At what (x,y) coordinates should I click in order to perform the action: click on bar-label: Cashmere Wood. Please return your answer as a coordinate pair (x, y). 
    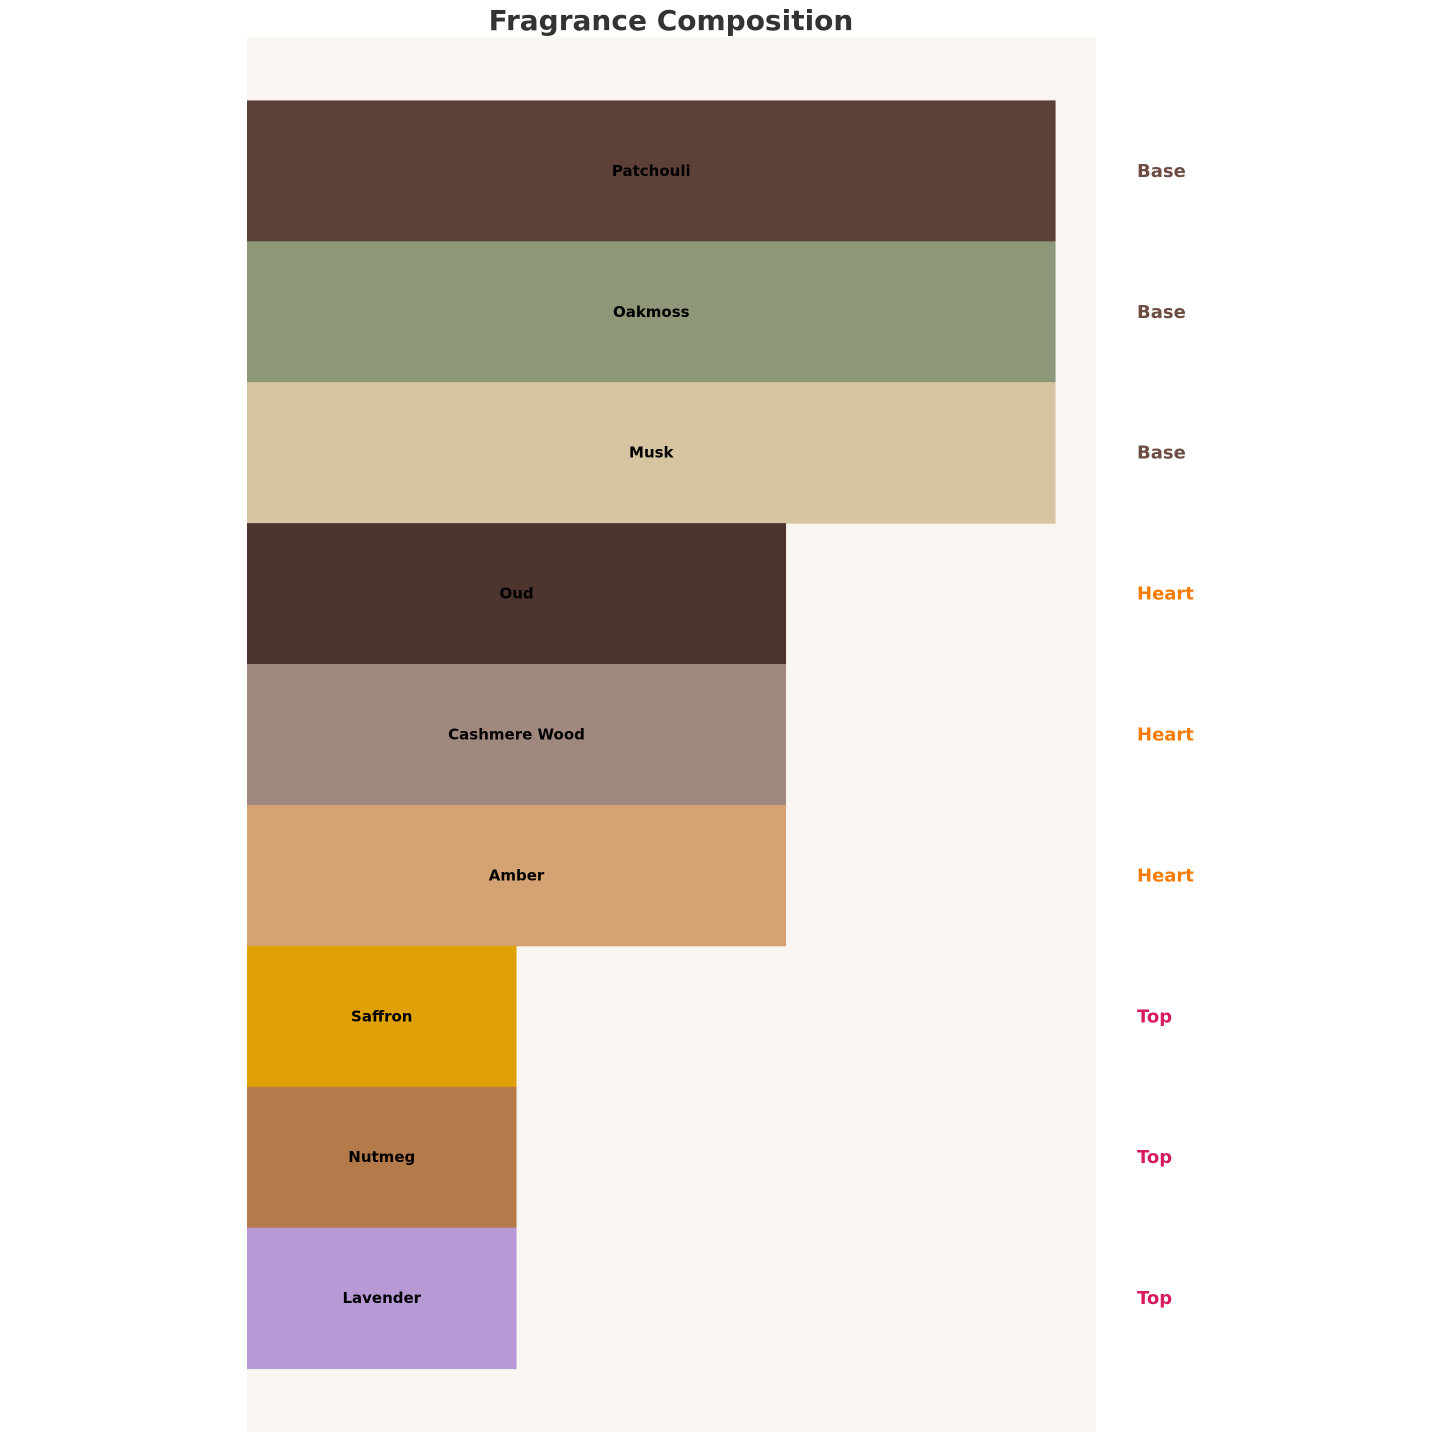
    Looking at the image, I should click on (516, 735).